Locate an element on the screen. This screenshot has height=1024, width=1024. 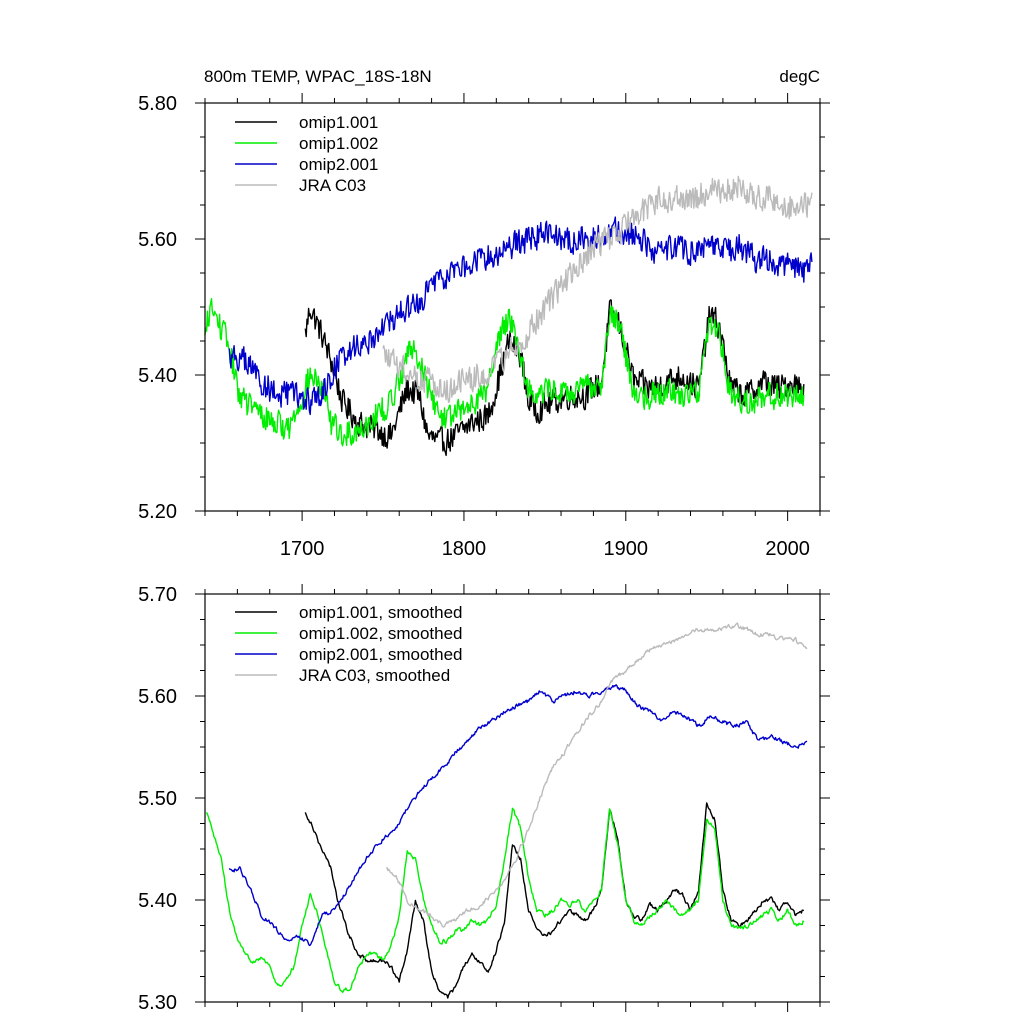
legend-label-1: omip1.001, smoothed is located at coordinates (381, 612).